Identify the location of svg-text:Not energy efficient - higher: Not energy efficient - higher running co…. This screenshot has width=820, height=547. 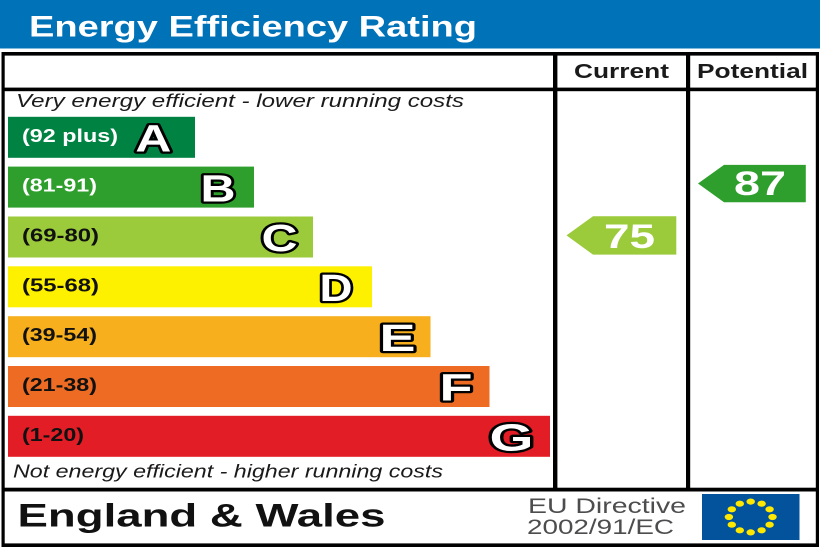
(228, 472).